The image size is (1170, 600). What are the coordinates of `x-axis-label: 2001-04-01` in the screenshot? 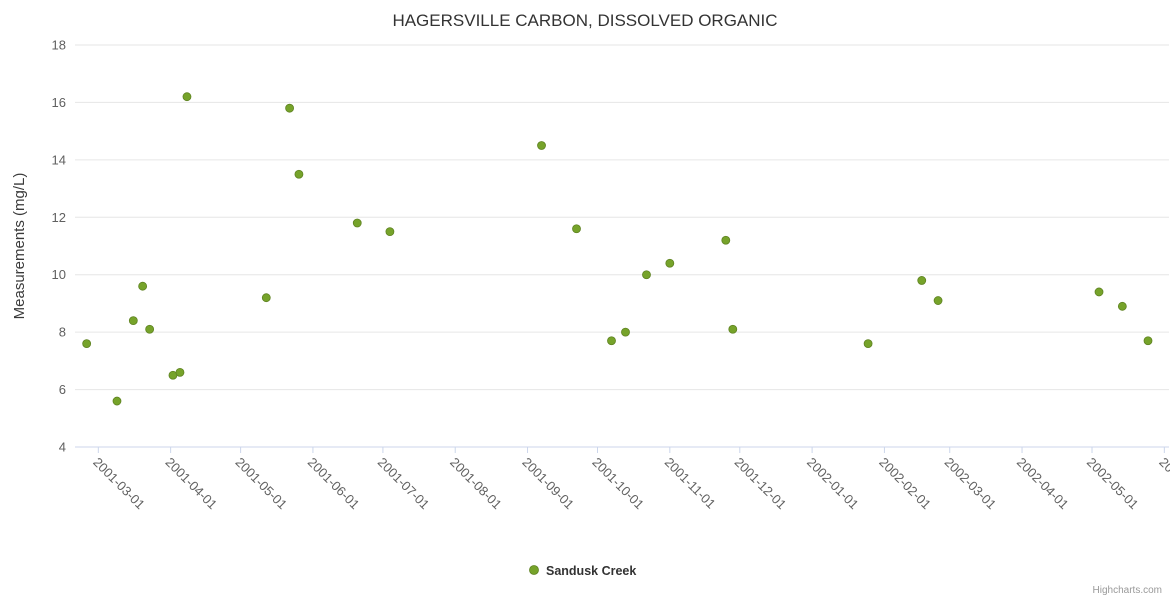 It's located at (192, 484).